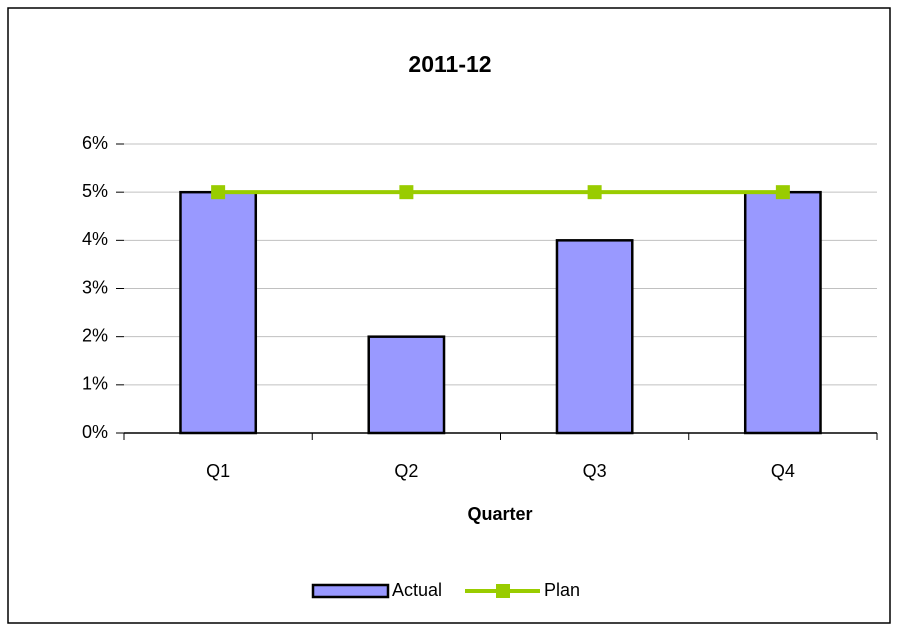 The image size is (901, 624). I want to click on y-tick-label: 0%, so click(95, 432).